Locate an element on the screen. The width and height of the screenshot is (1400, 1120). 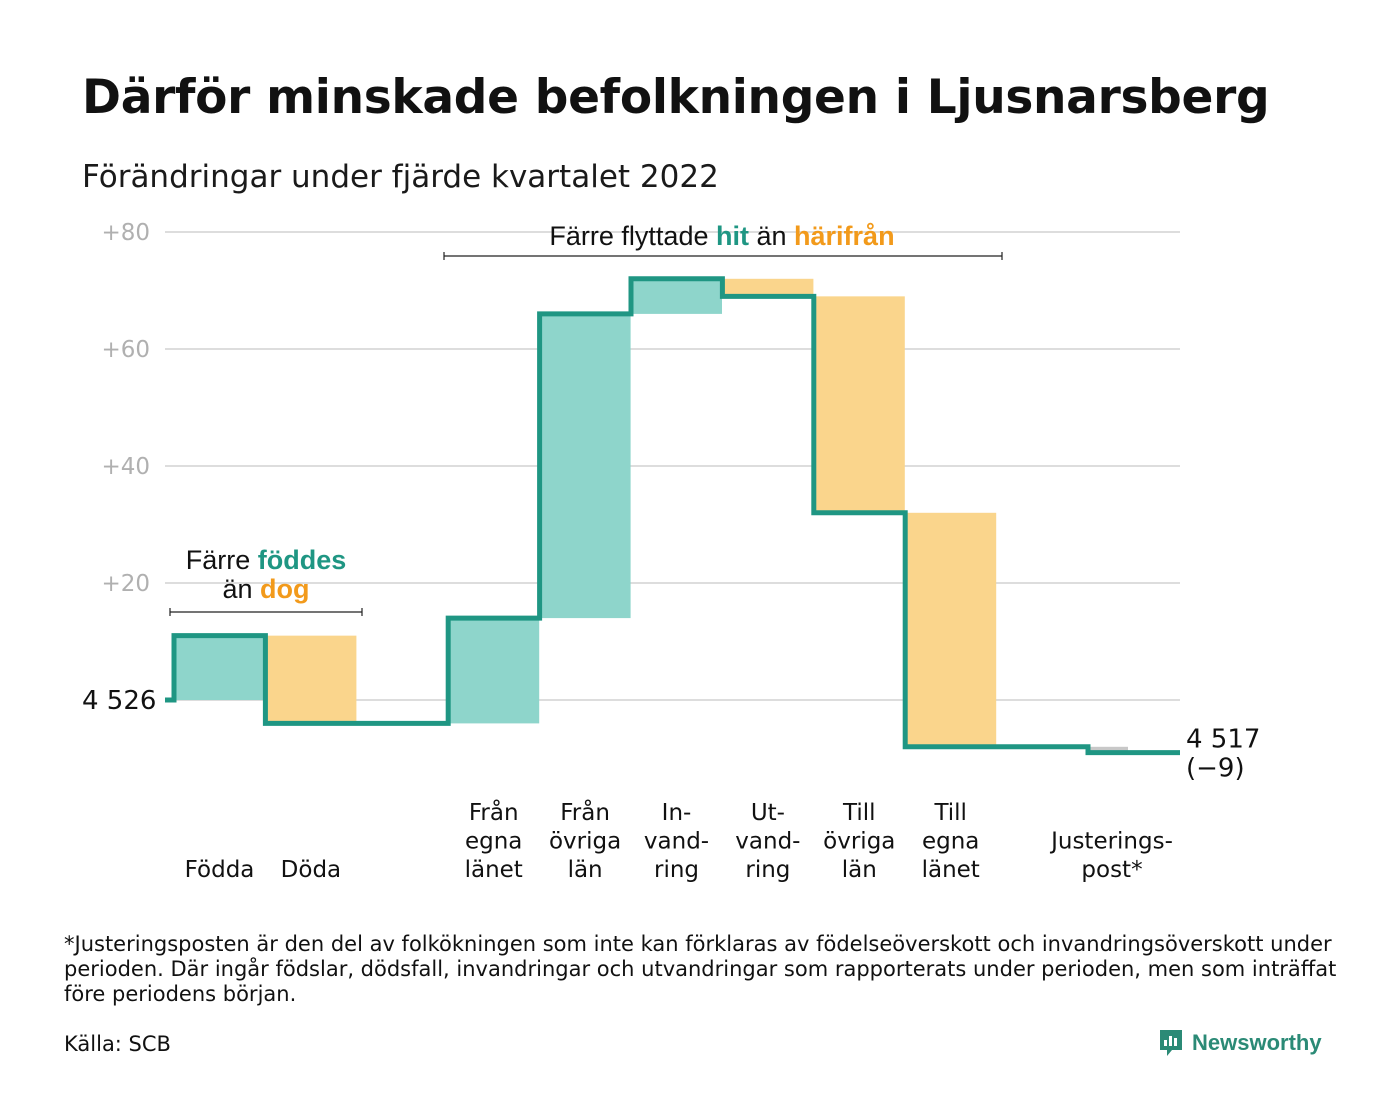
brand-name: Newsworthy is located at coordinates (1257, 1042).